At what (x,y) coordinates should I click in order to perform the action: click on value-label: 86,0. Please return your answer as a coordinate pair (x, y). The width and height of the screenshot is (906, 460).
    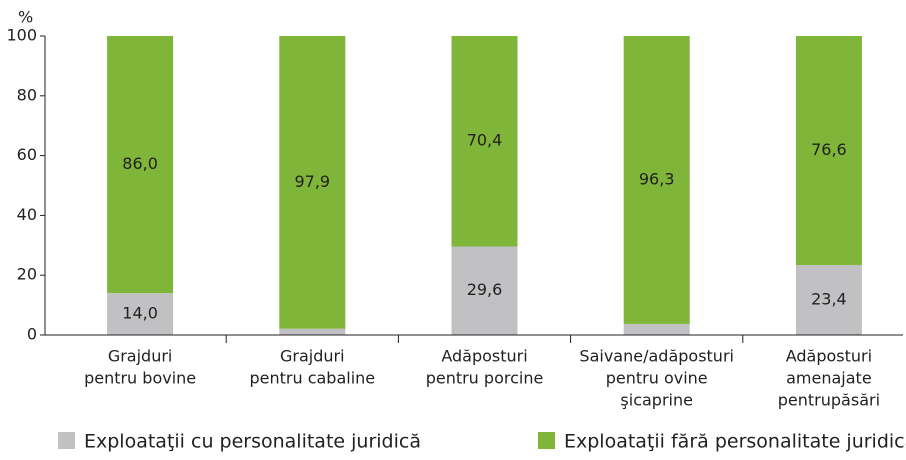
    Looking at the image, I should click on (140, 163).